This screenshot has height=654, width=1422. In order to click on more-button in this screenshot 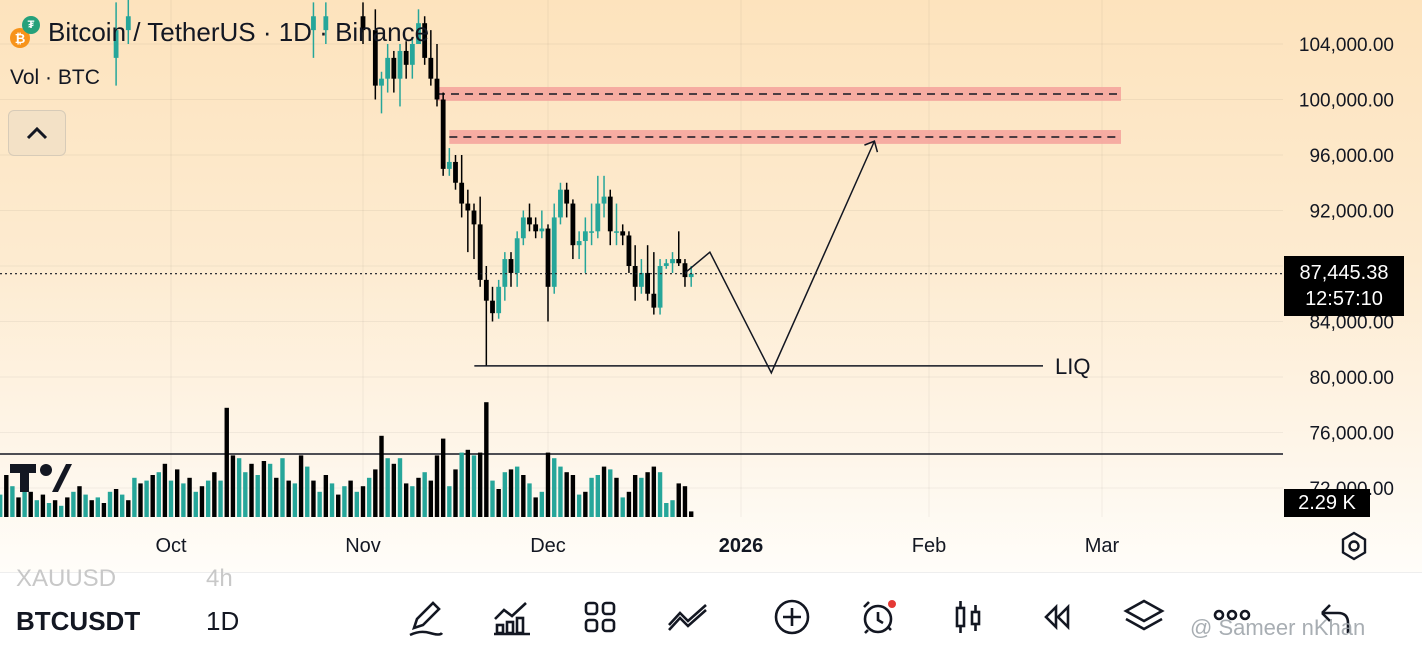, I will do `click(1232, 617)`.